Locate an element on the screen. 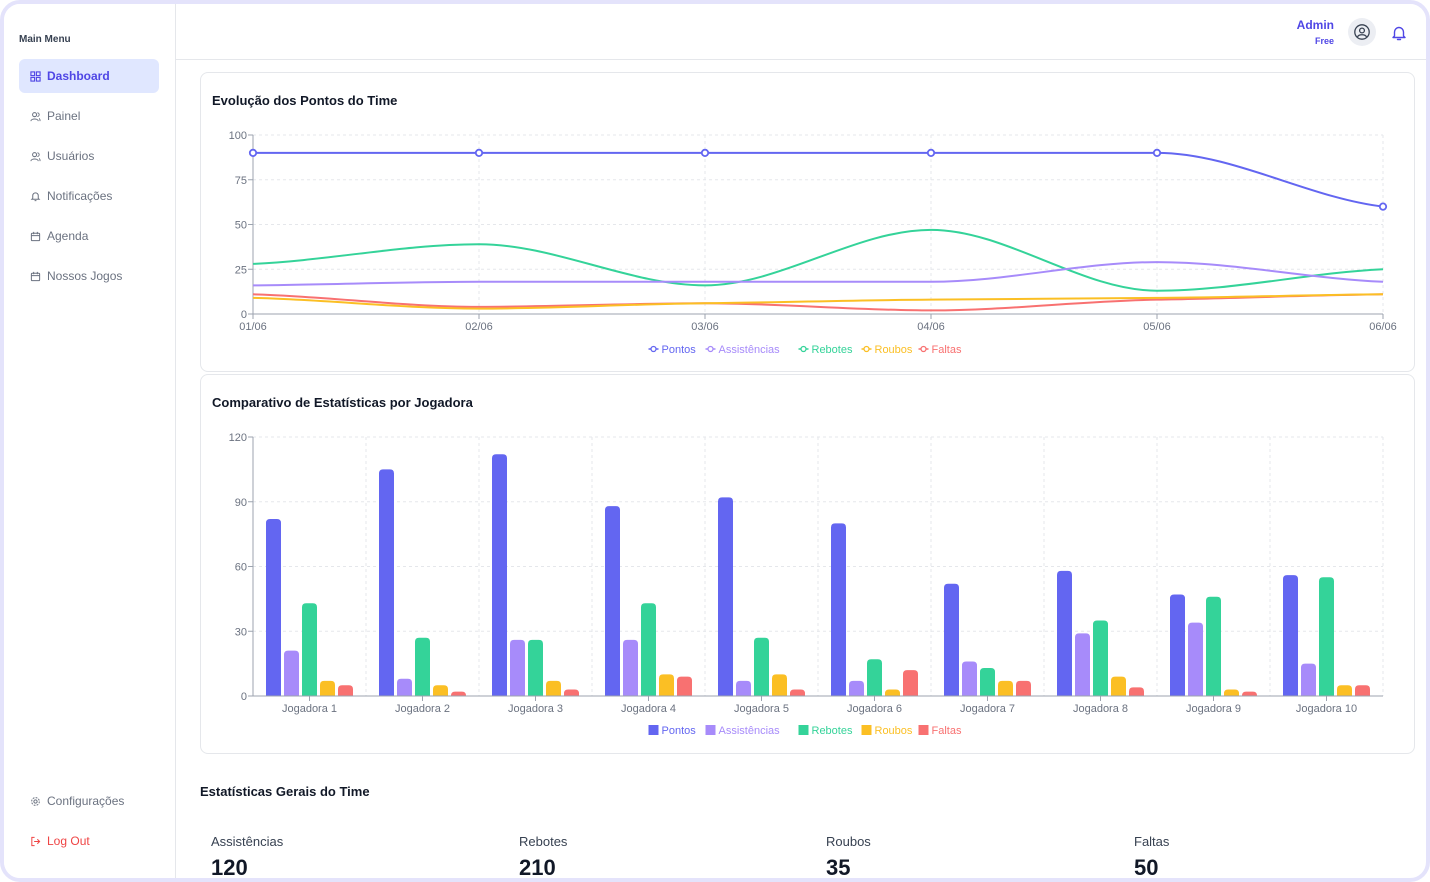  top-bar: Admin Free is located at coordinates (801, 32).